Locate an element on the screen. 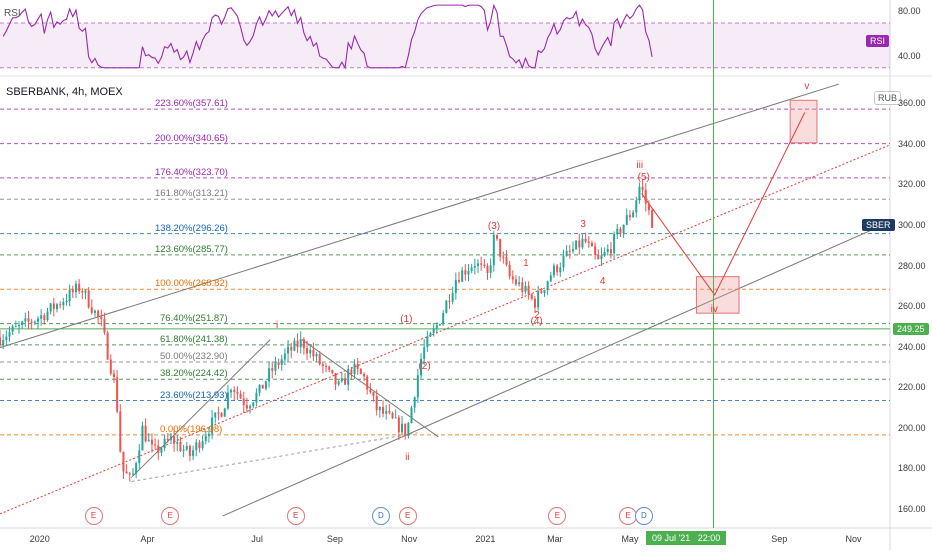  wave-label: ii is located at coordinates (407, 458).